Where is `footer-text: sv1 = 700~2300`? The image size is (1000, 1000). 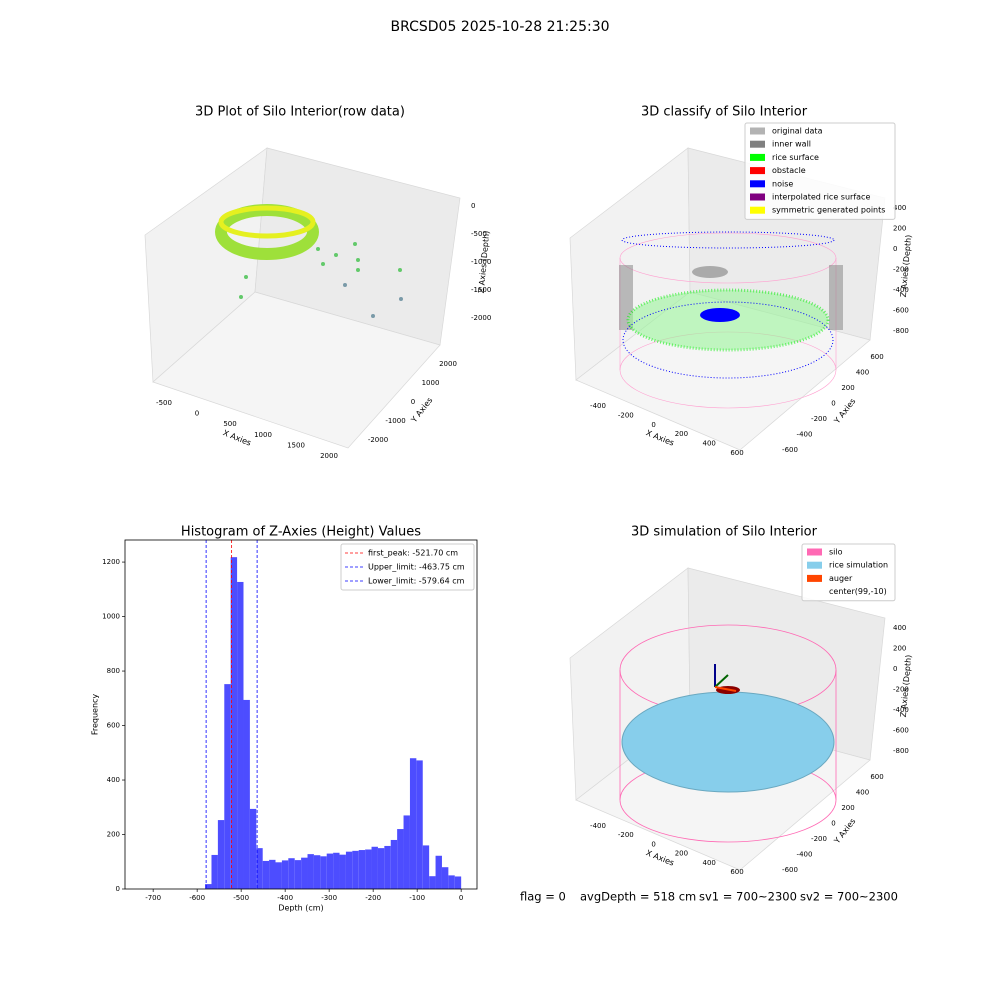 footer-text: sv1 = 700~2300 is located at coordinates (748, 897).